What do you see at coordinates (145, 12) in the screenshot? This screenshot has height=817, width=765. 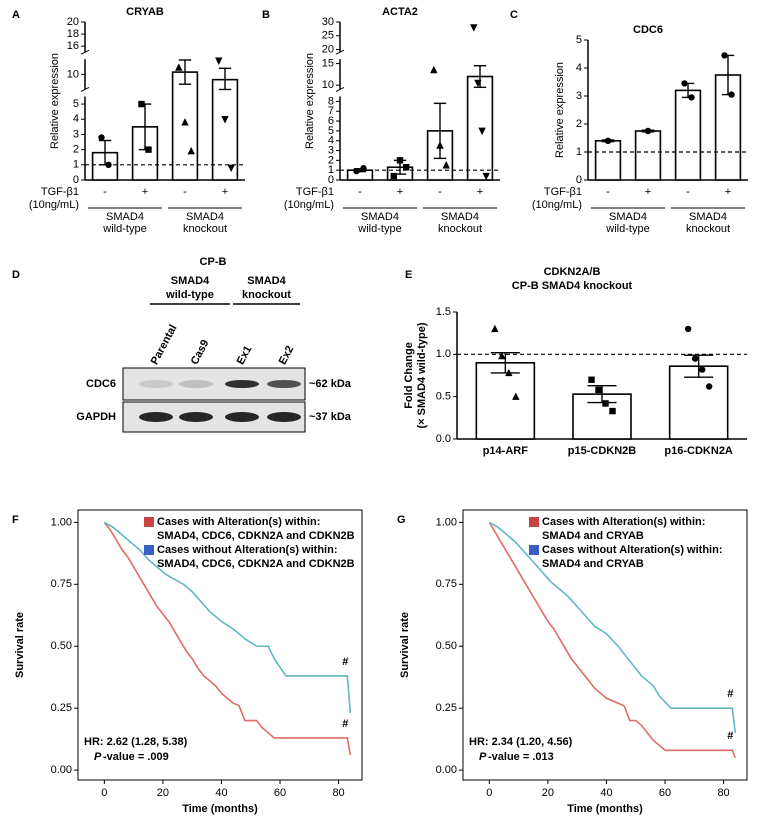 I see `text: CRYAB` at bounding box center [145, 12].